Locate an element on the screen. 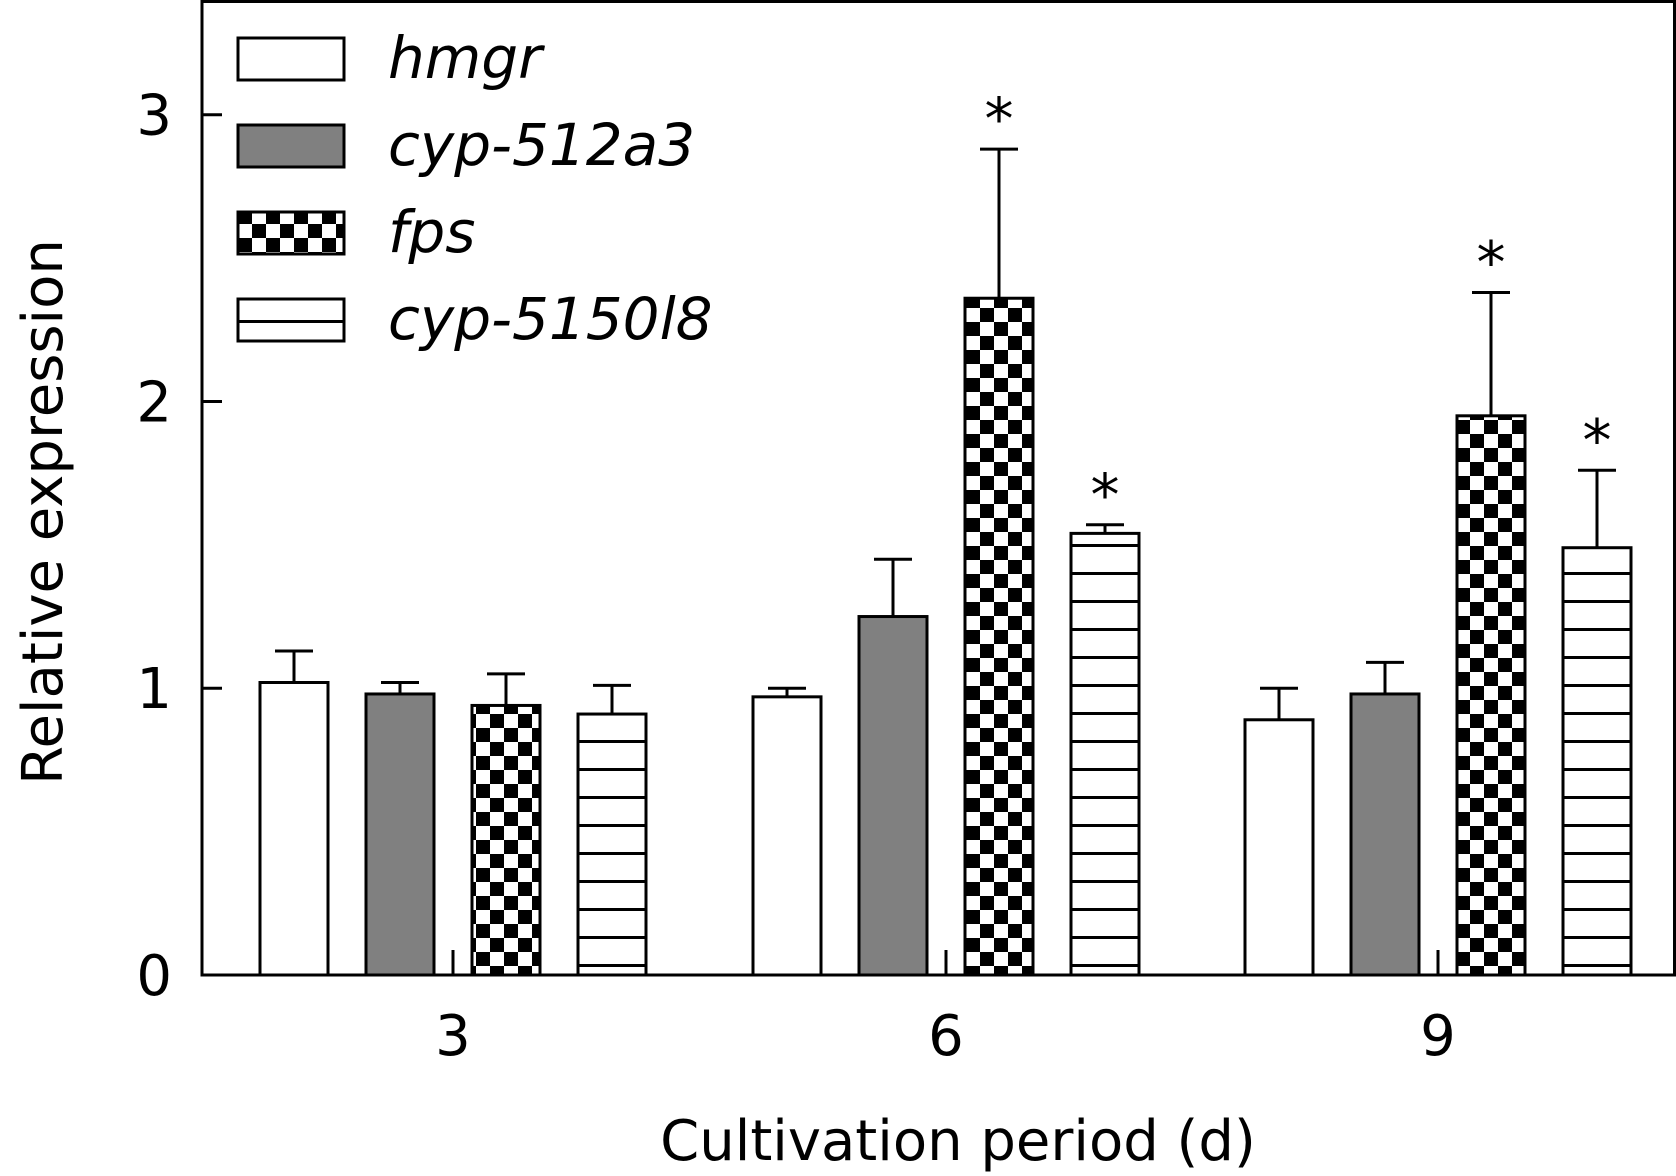  x-axis-title: Cultivation period (d) is located at coordinates (958, 1141).